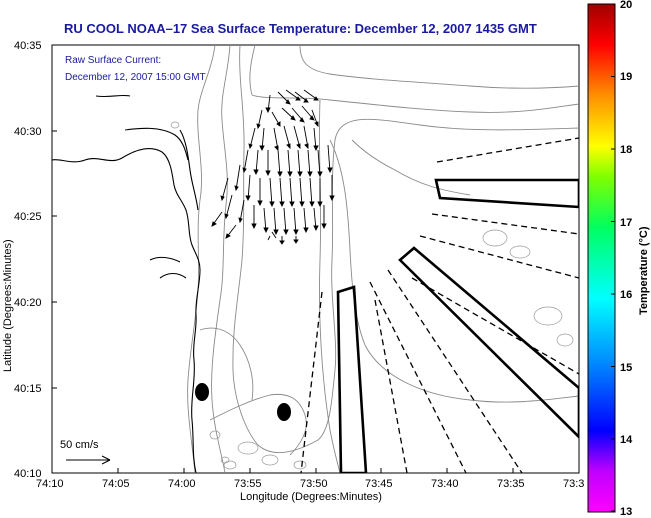 The height and width of the screenshot is (518, 651). I want to click on colorbar-tick: 16, so click(626, 295).